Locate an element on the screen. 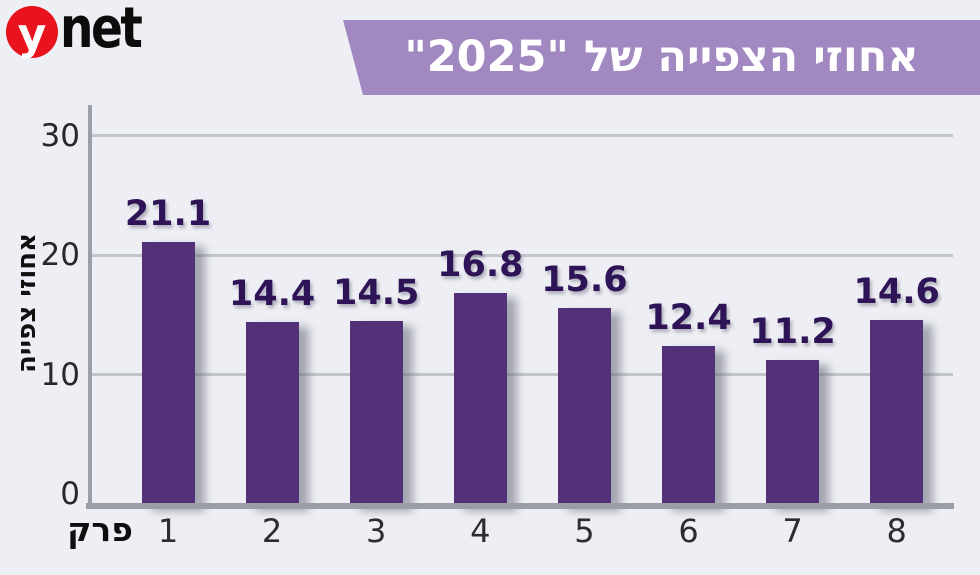 This screenshot has height=575, width=980. y-tick-label: 10 is located at coordinates (60, 374).